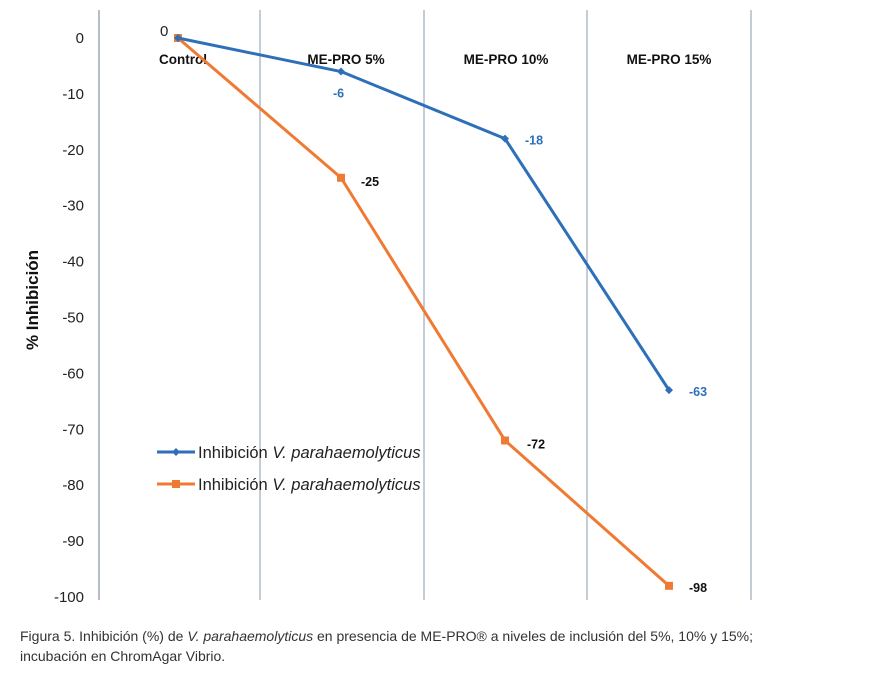 Image resolution: width=871 pixels, height=674 pixels. What do you see at coordinates (536, 444) in the screenshot?
I see `data-label: -72` at bounding box center [536, 444].